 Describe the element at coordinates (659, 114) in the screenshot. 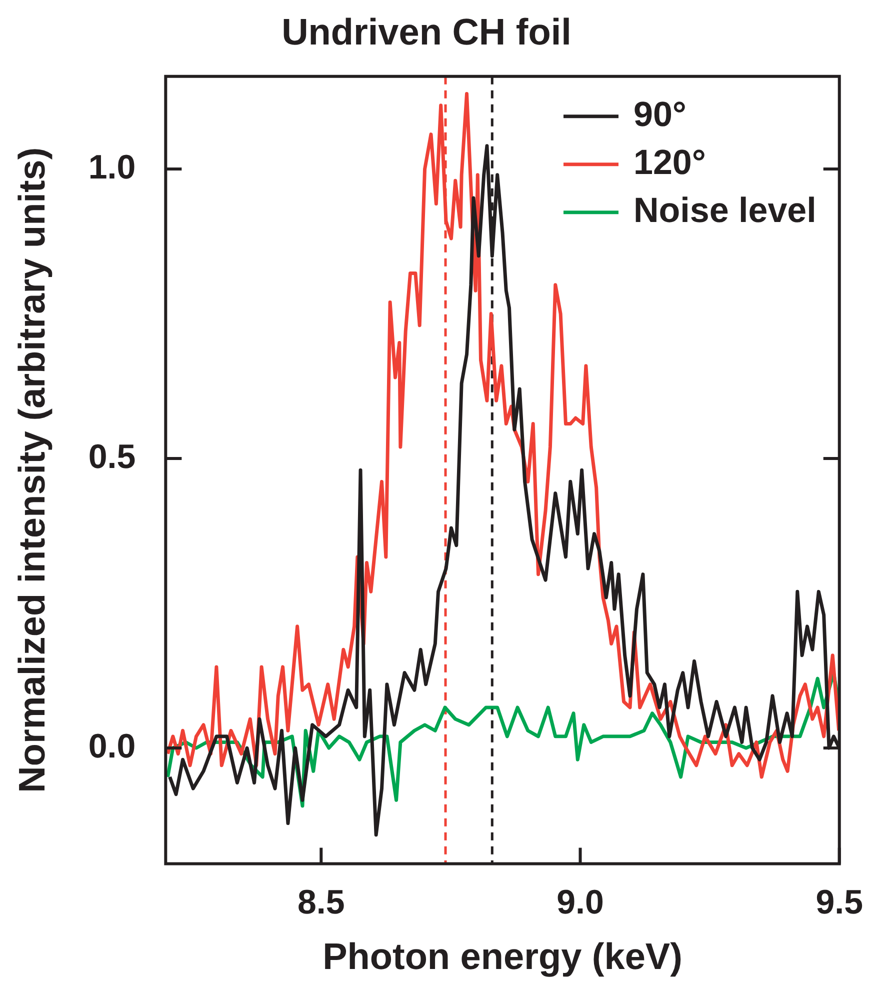

I see `legend-label: 90°` at that location.